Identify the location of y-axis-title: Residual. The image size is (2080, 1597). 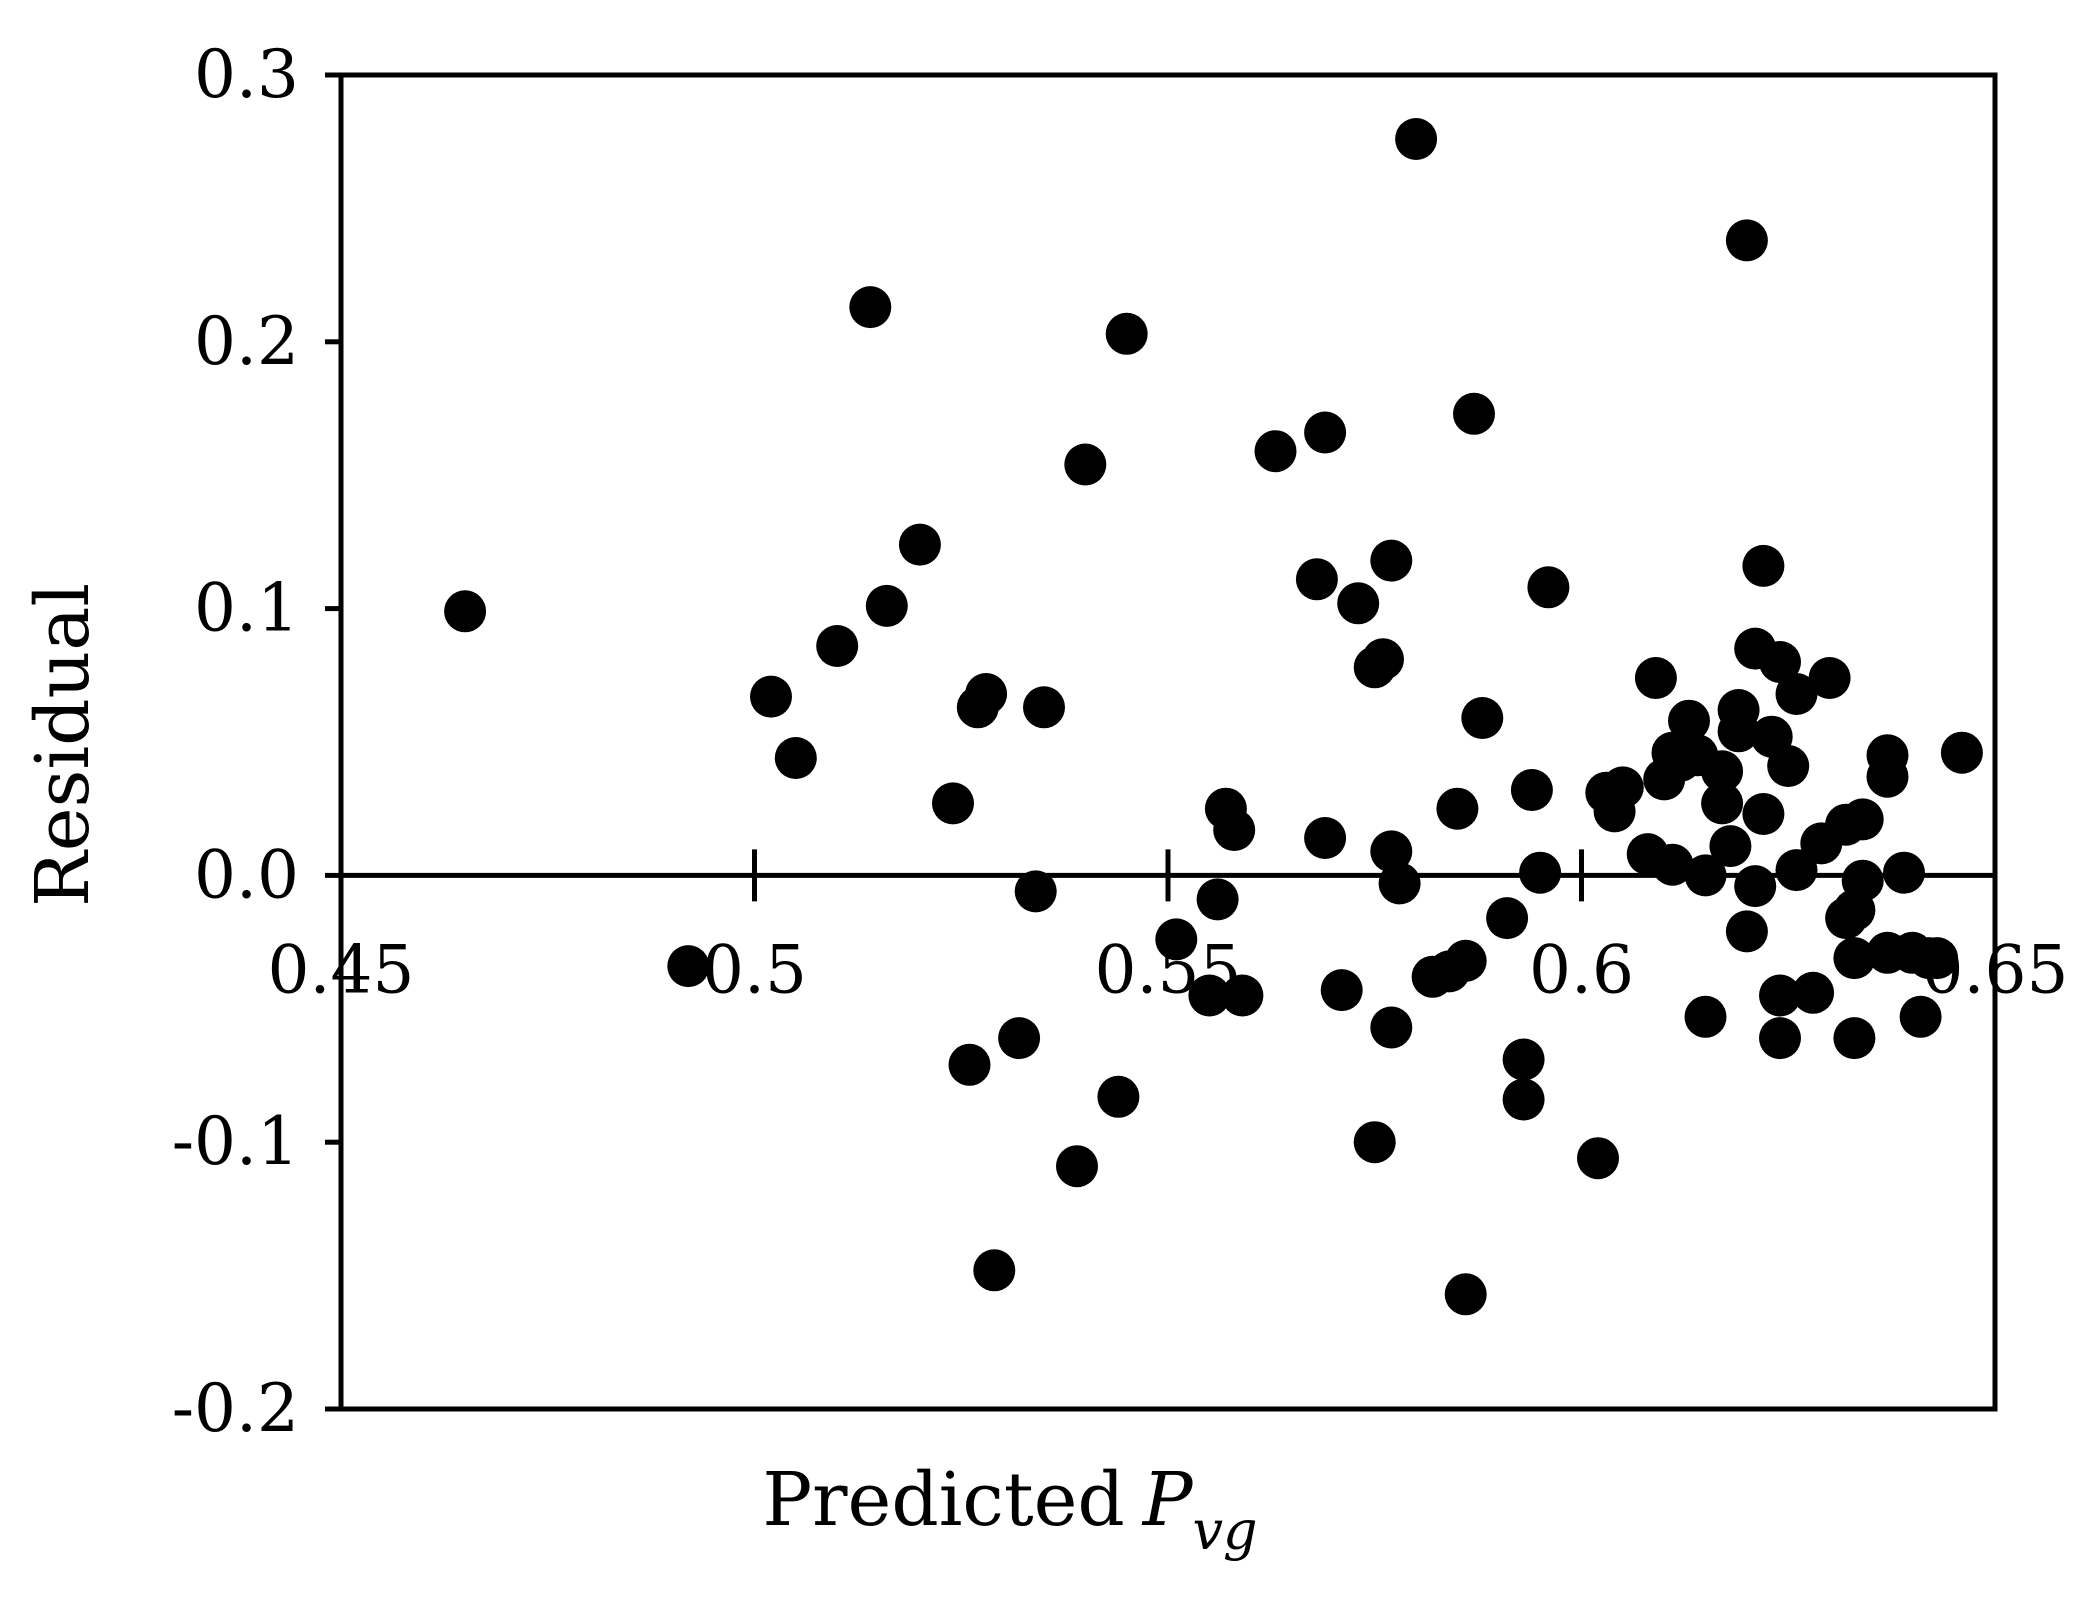
(63, 745).